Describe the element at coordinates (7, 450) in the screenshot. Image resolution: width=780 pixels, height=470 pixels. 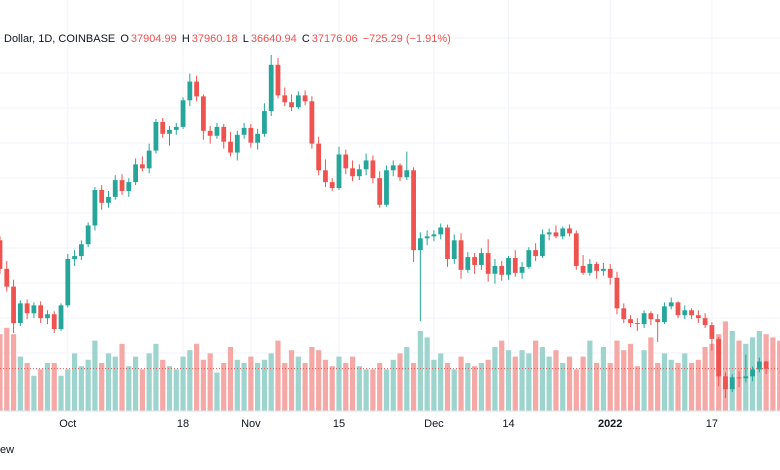
I see `footer-label: ew` at that location.